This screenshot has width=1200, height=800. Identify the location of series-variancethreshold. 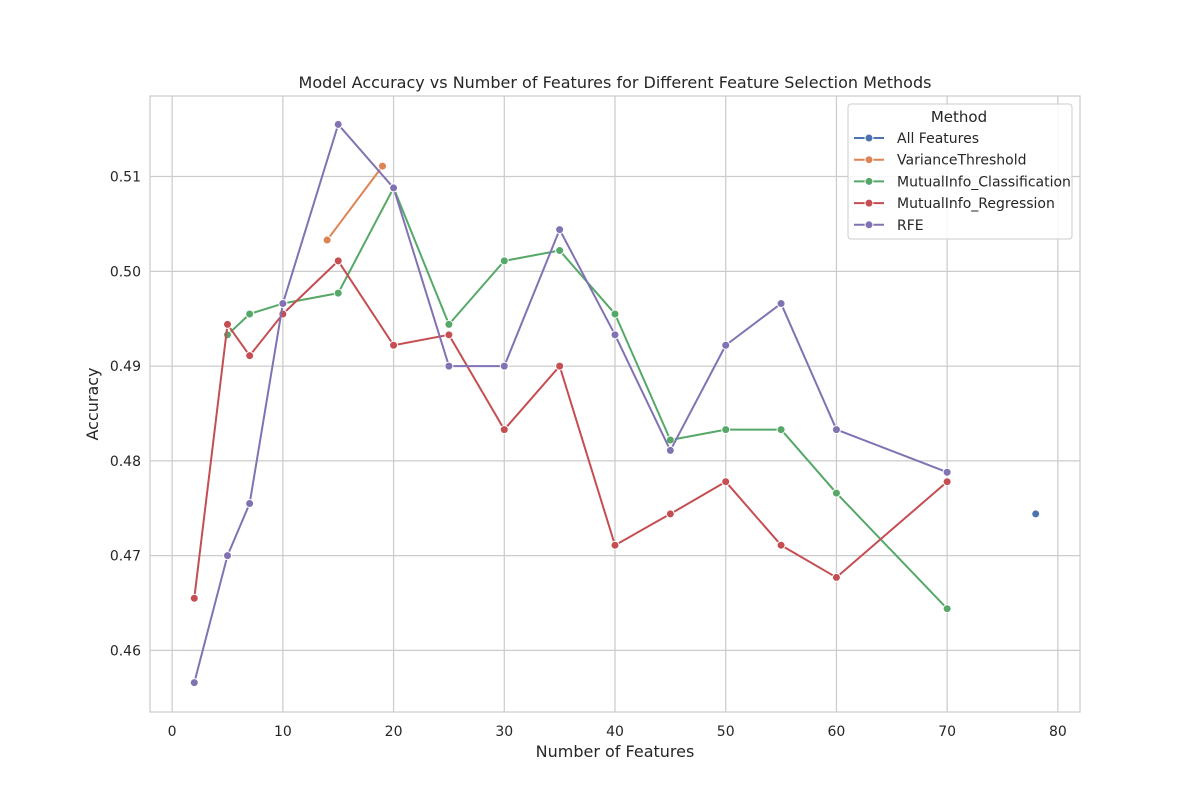
(354, 203).